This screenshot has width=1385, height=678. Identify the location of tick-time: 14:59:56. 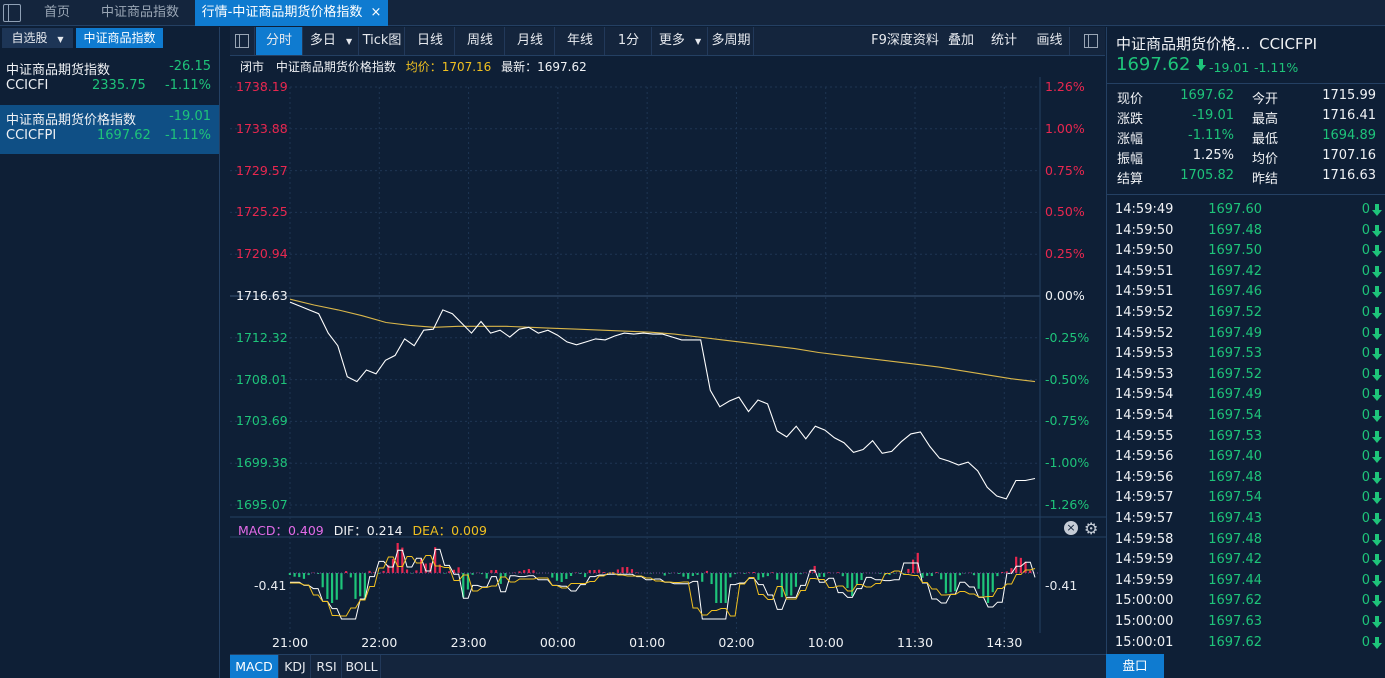
(1144, 457).